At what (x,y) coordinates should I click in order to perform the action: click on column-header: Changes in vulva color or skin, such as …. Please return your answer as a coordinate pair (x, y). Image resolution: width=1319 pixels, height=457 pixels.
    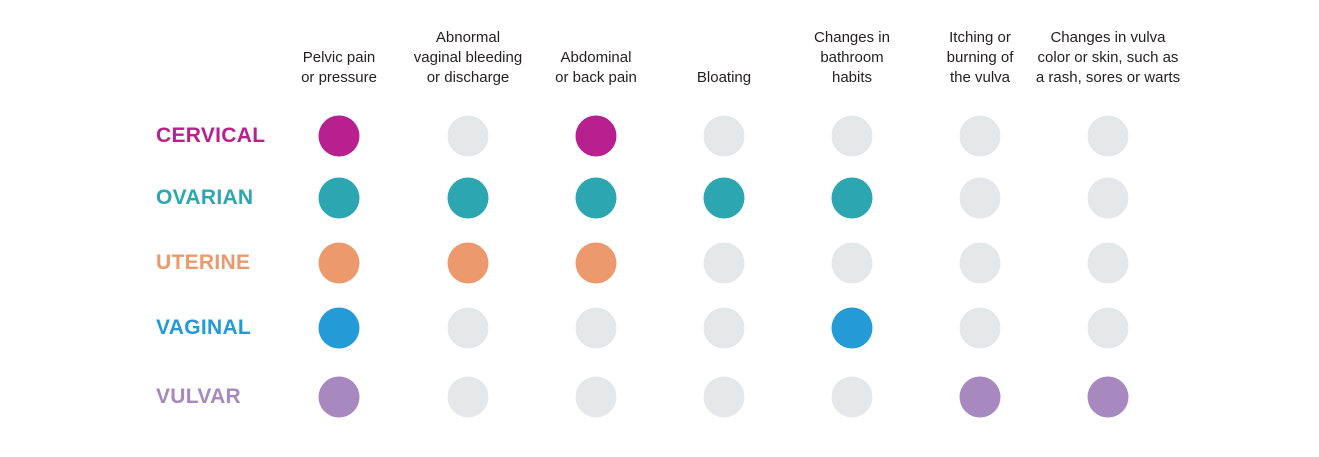
    Looking at the image, I should click on (1108, 57).